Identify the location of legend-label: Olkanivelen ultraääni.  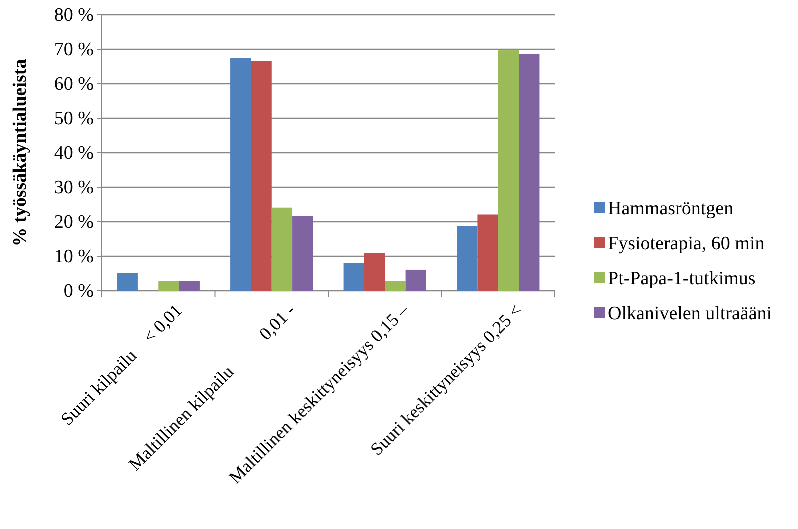
(690, 314).